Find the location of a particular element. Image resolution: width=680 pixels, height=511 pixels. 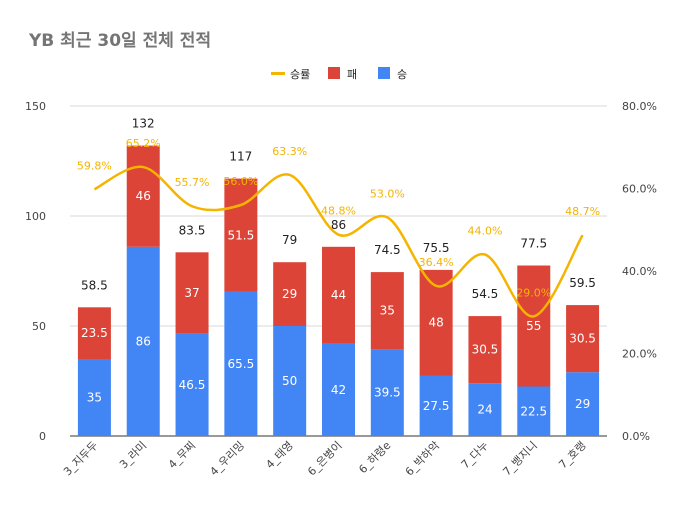

loss-value-label: 37 is located at coordinates (191, 293).